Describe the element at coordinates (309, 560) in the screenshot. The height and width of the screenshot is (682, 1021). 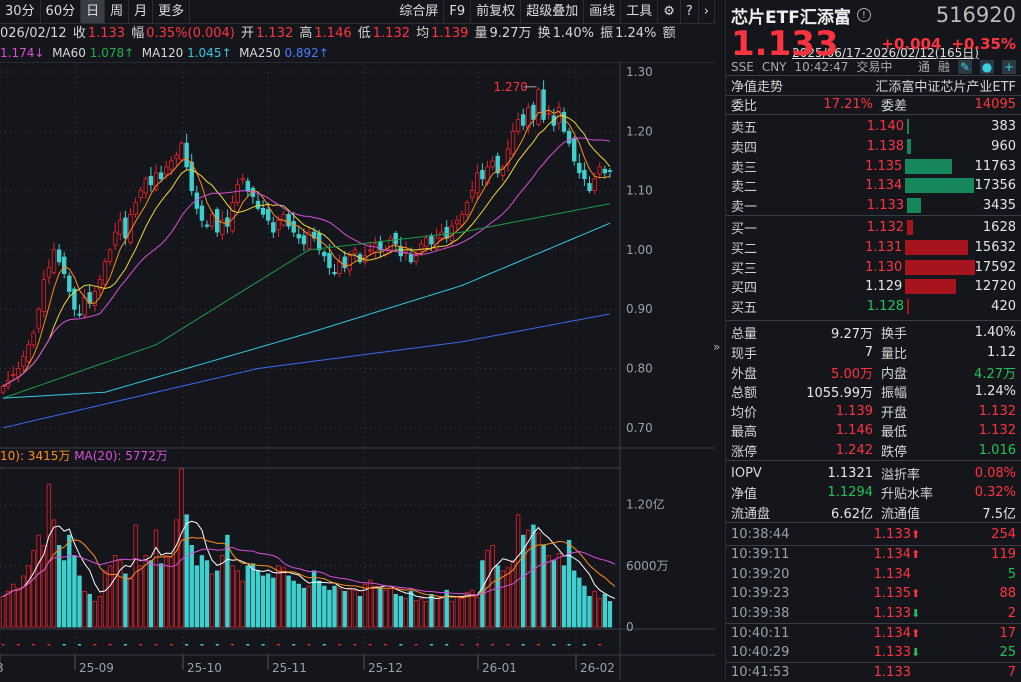
I see `vol-ma5-line` at that location.